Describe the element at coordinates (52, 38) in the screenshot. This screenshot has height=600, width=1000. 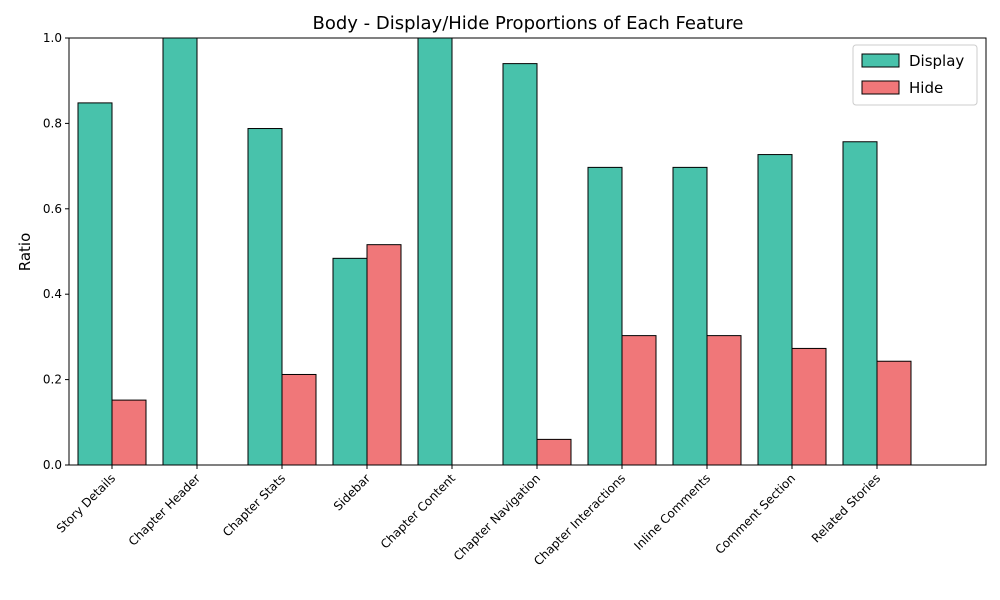
I see `y-tick-label: 1.0` at that location.